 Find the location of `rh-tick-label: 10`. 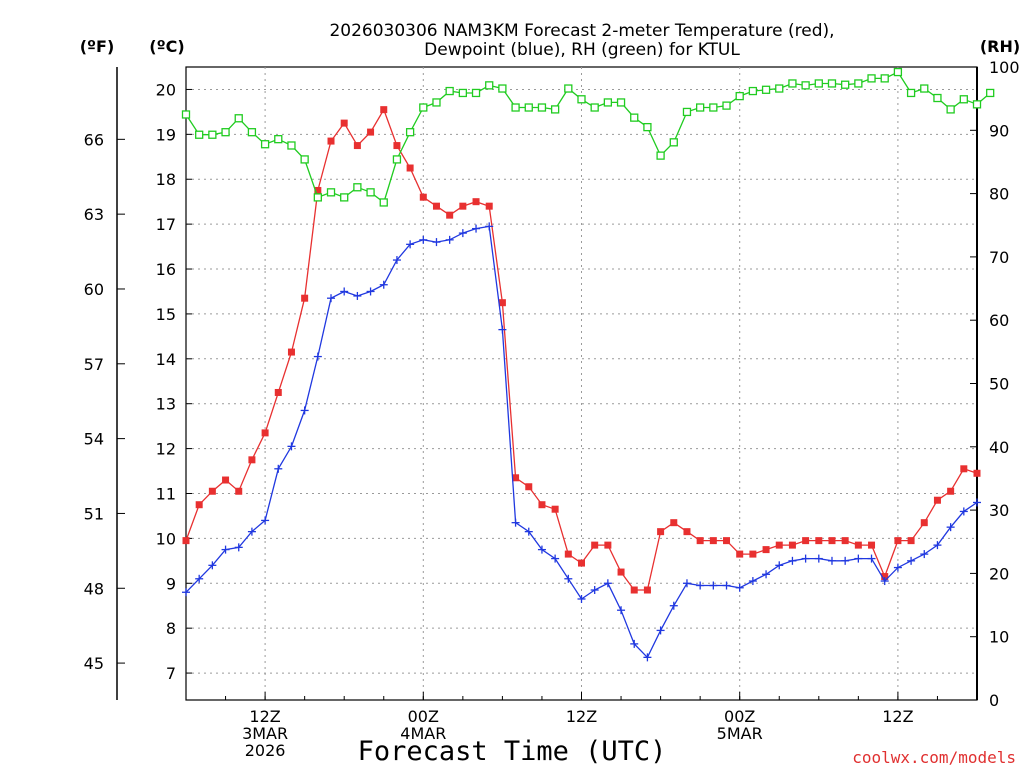

rh-tick-label: 10 is located at coordinates (999, 637).